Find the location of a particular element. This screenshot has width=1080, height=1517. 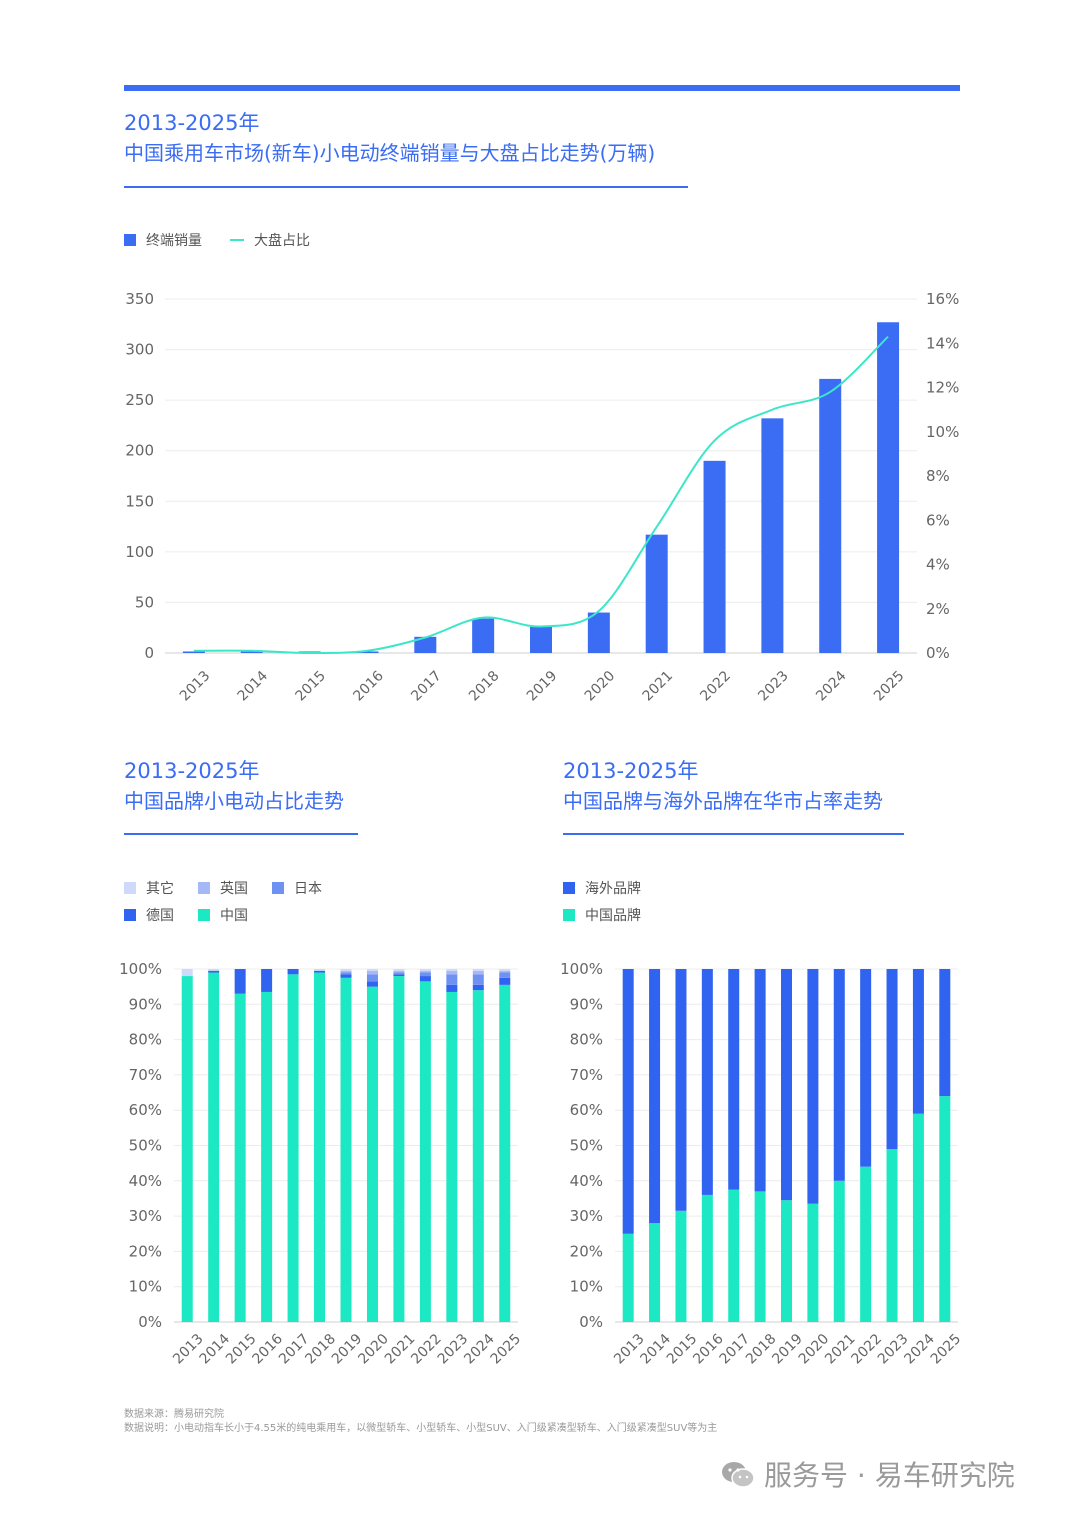

y-tick-label: 50% is located at coordinates (145, 1146).